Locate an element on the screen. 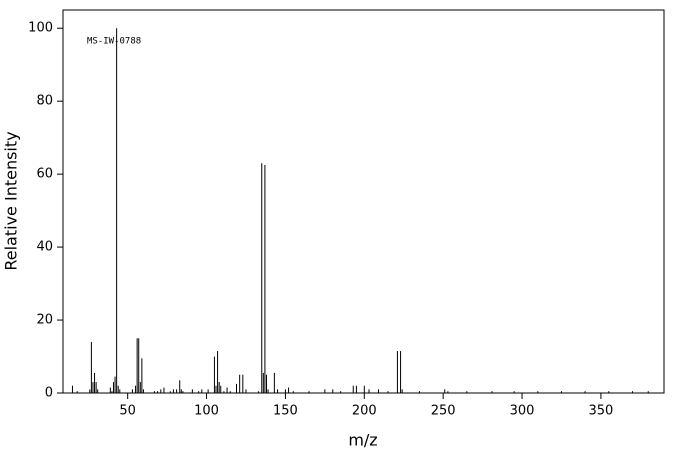 This screenshot has height=455, width=676. y-tick-label: 80 is located at coordinates (44, 101).